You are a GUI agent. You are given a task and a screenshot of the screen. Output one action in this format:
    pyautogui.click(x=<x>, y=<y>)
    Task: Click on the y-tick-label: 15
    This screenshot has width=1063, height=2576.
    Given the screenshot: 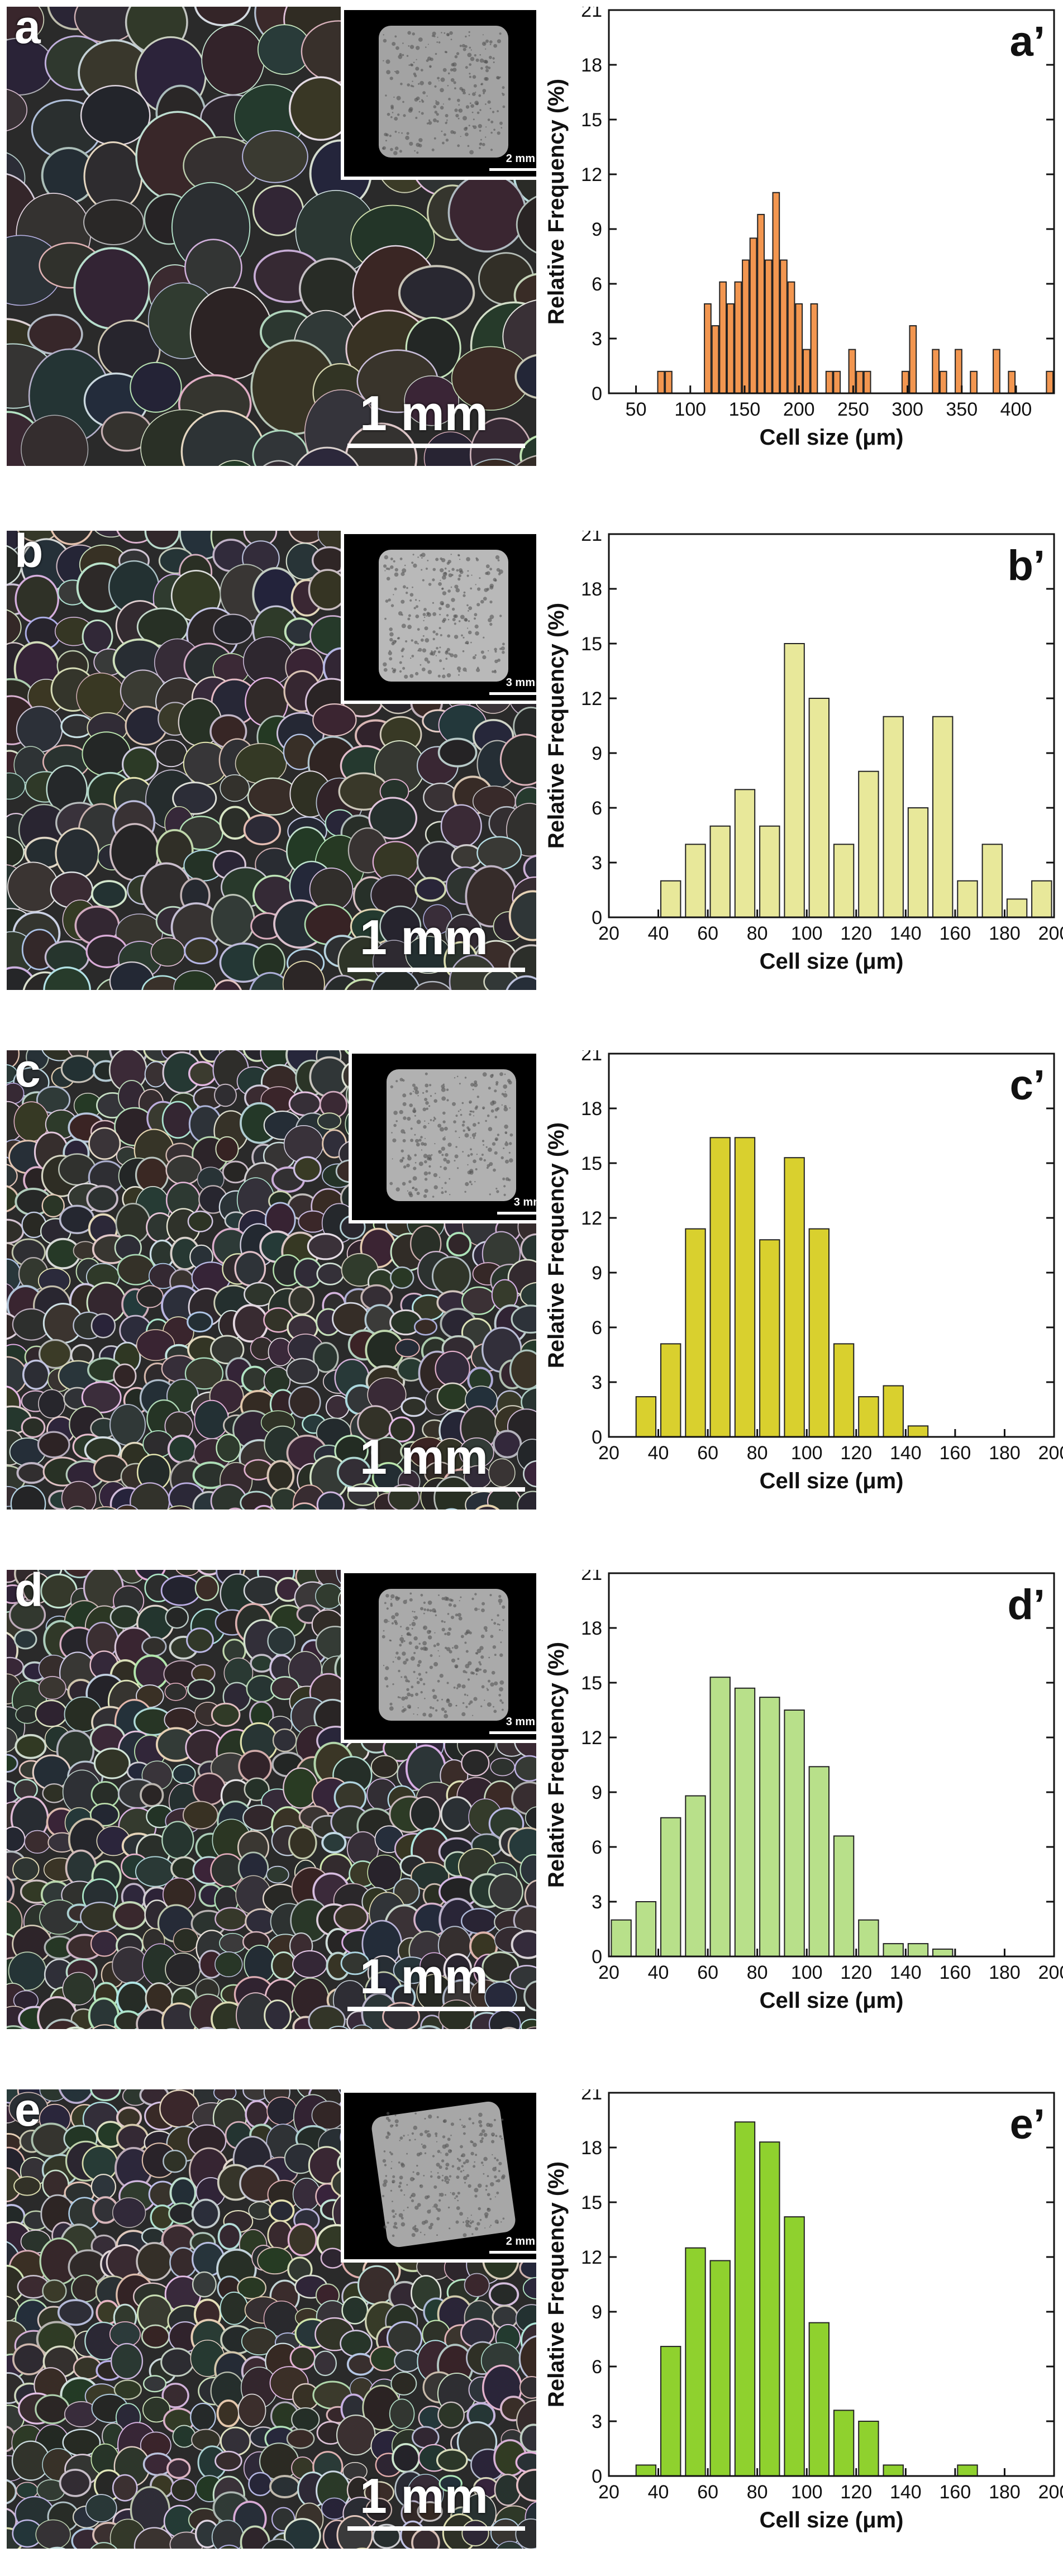 What is the action you would take?
    pyautogui.click(x=591, y=644)
    